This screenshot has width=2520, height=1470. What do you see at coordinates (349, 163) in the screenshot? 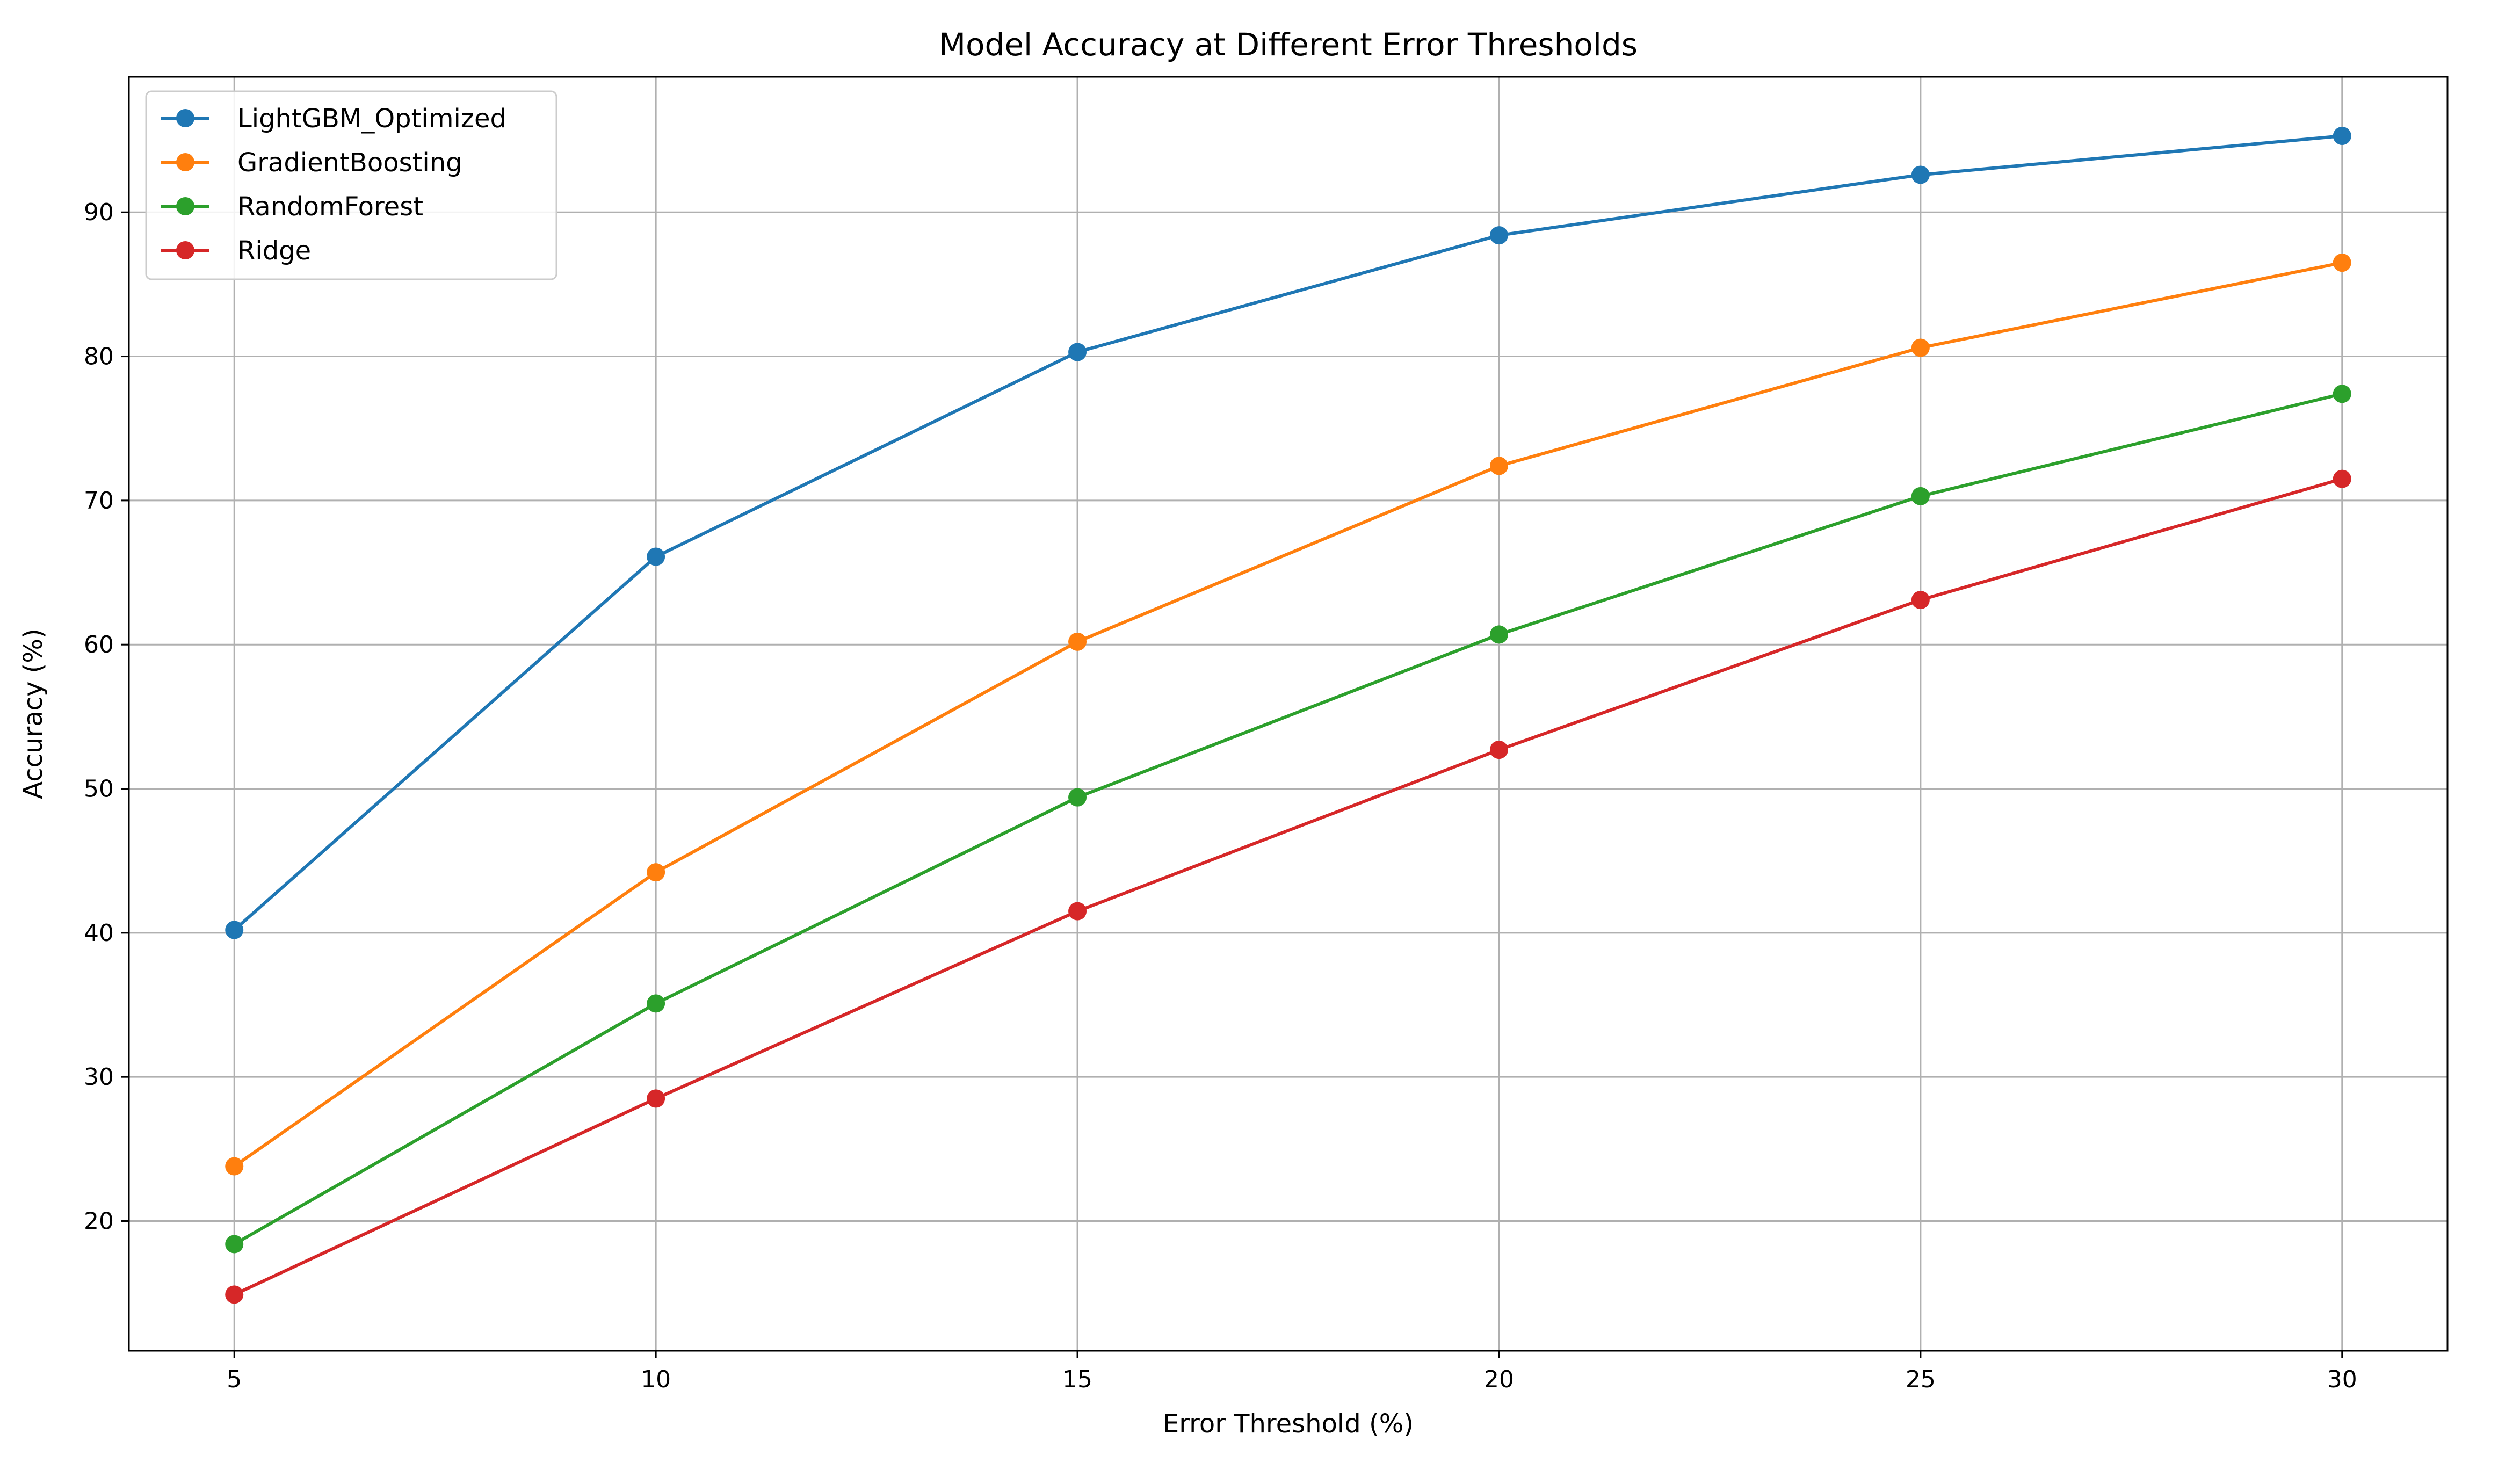
I see `legend-label: GradientBoosting` at bounding box center [349, 163].